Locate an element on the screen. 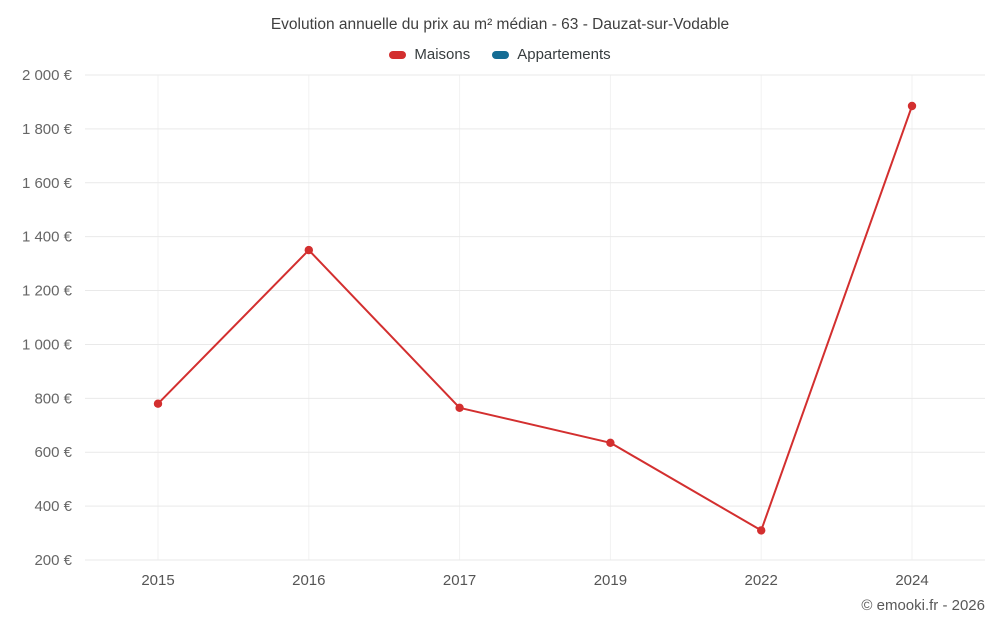  y-axis-tick-label: 1 800 € is located at coordinates (47, 129).